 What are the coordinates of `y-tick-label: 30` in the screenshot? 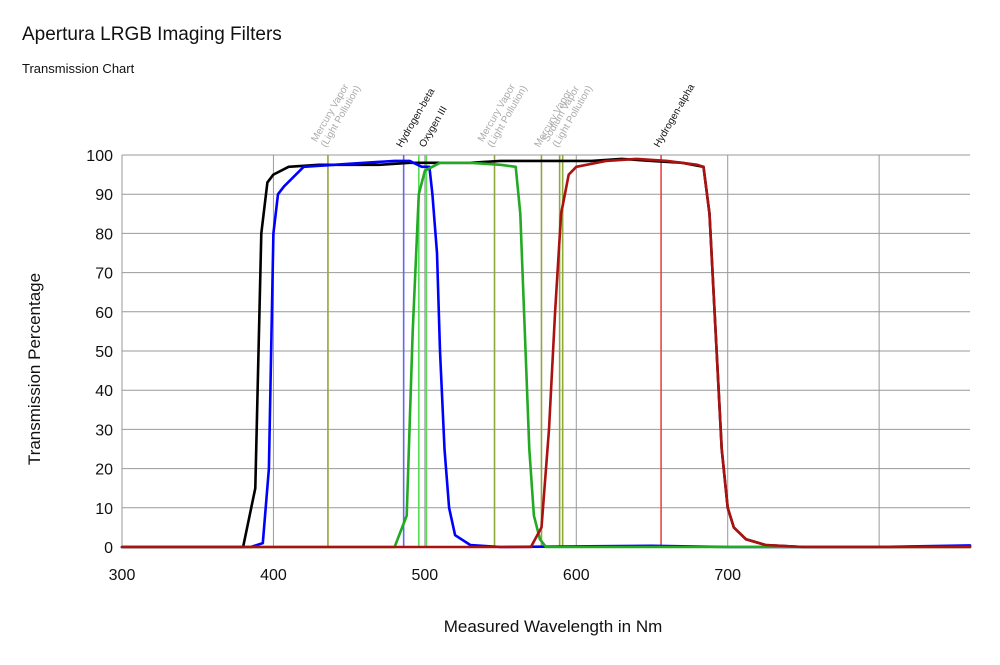 It's located at (104, 430).